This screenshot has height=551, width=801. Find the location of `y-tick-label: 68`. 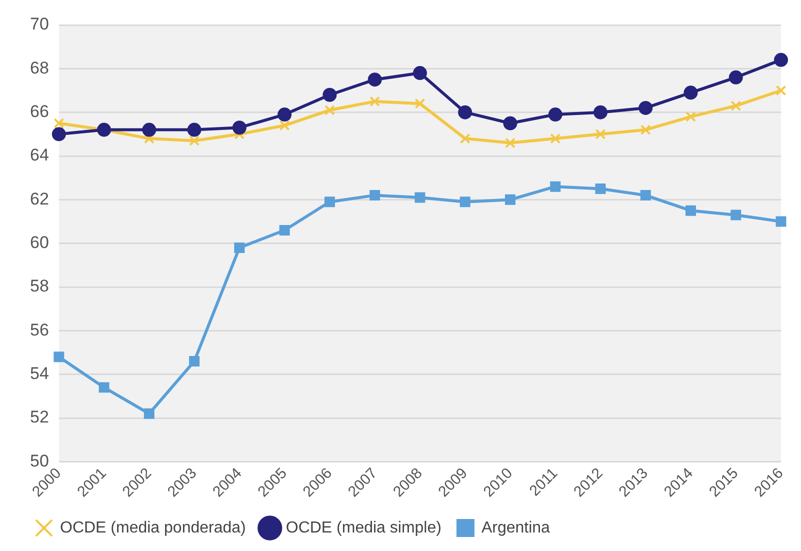

y-tick-label: 68 is located at coordinates (39, 68).